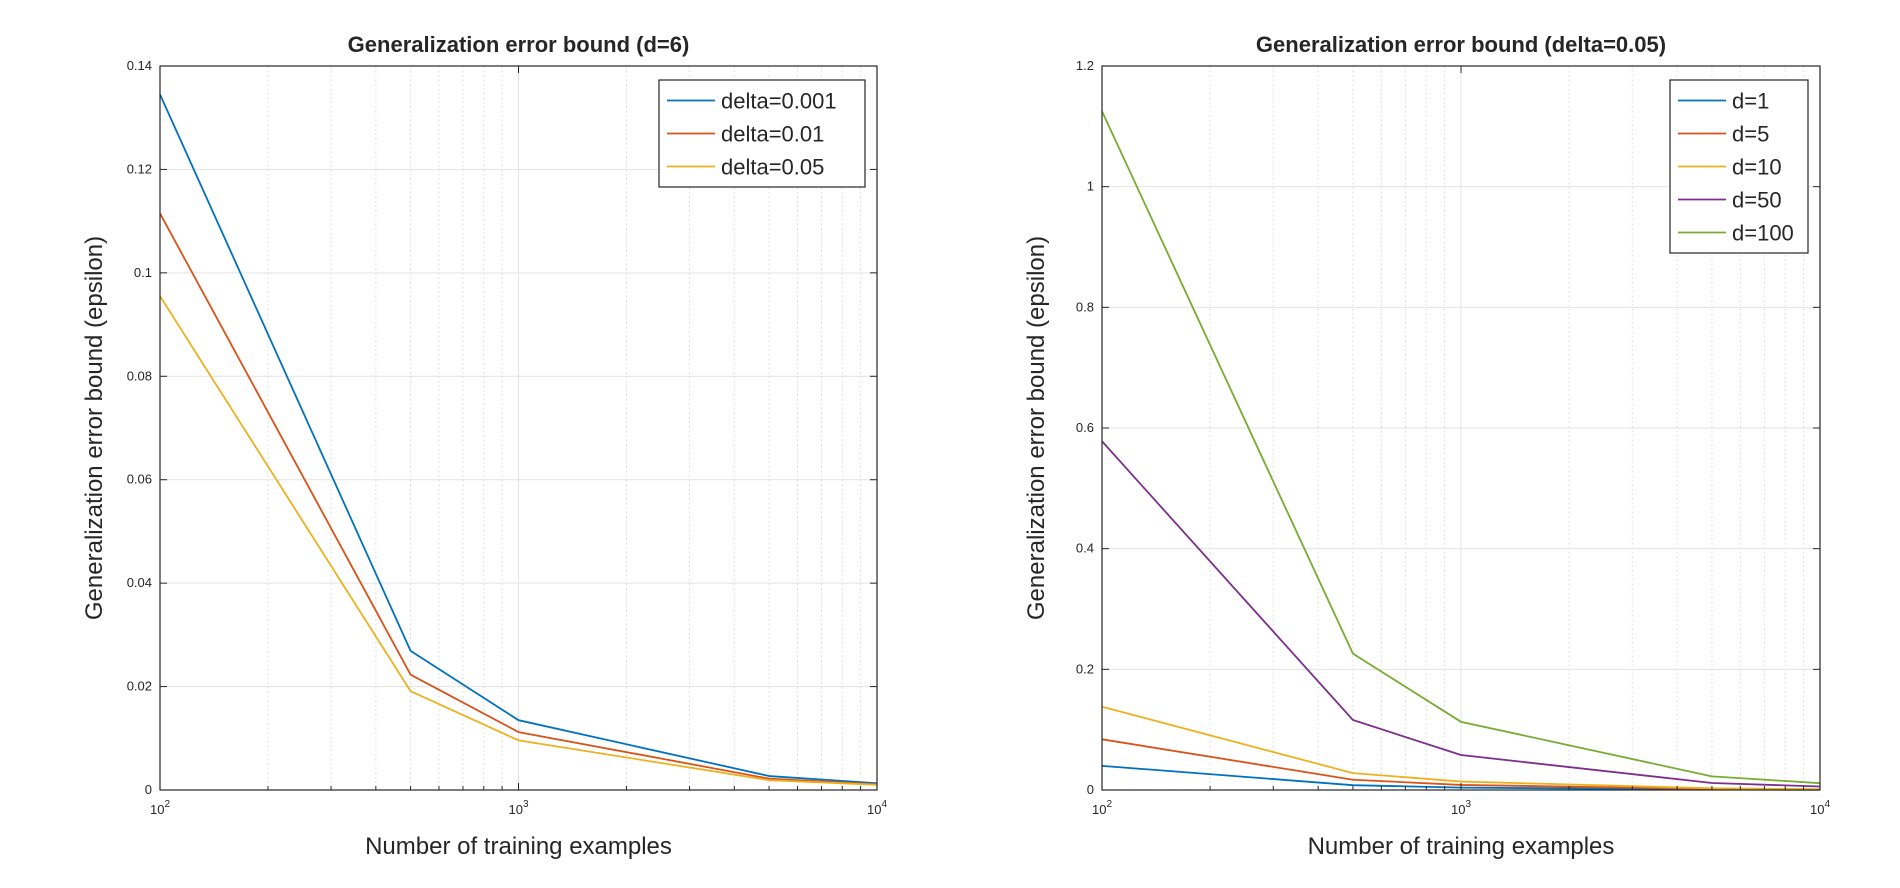  I want to click on legend-entry-label: delta=0.01, so click(772, 134).